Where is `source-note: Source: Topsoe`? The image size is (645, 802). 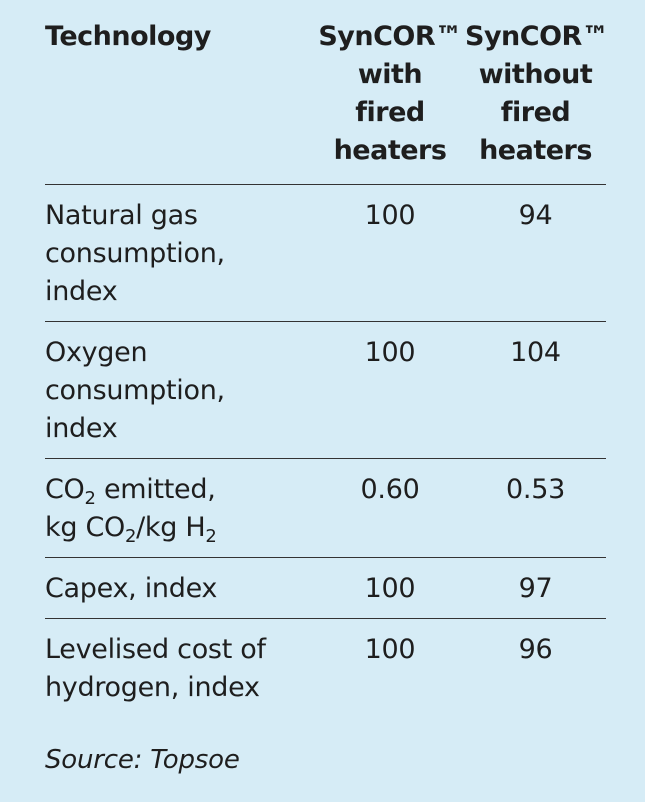 source-note: Source: Topsoe is located at coordinates (142, 760).